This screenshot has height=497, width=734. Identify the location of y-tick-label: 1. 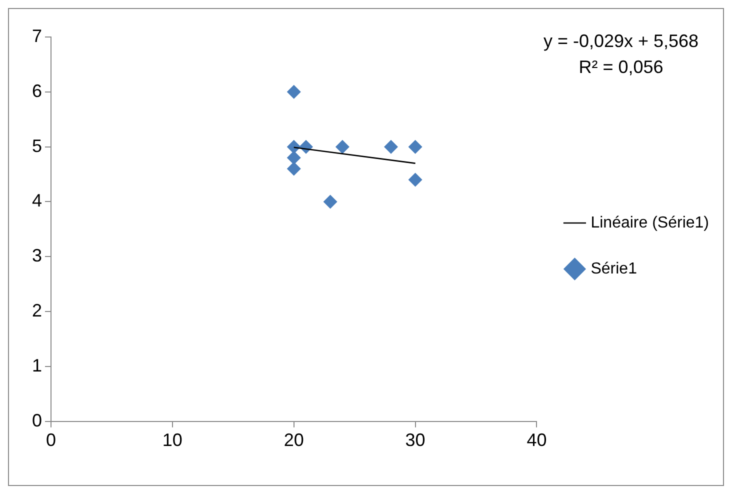
(37, 365).